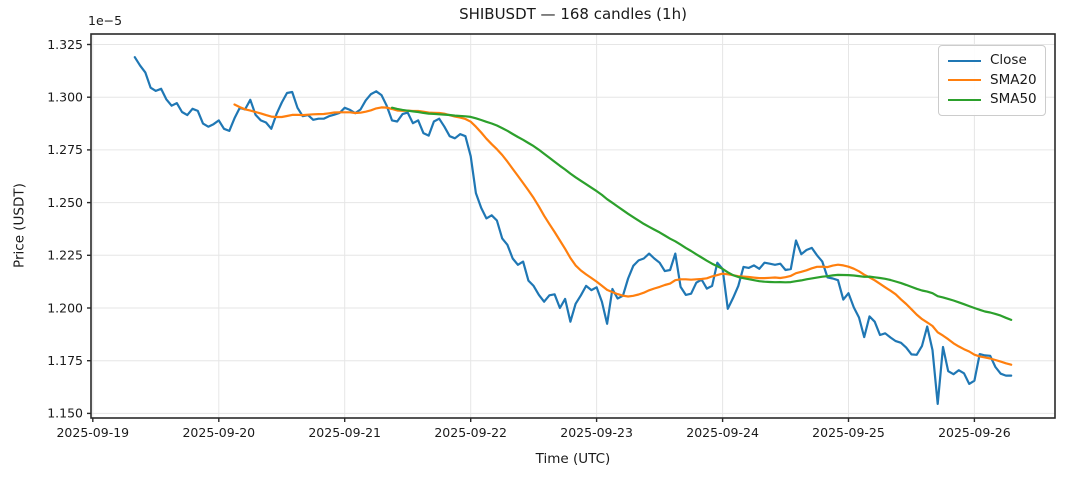 The width and height of the screenshot is (1068, 481). What do you see at coordinates (19, 225) in the screenshot?
I see `y-axis-label: Price (USDT)` at bounding box center [19, 225].